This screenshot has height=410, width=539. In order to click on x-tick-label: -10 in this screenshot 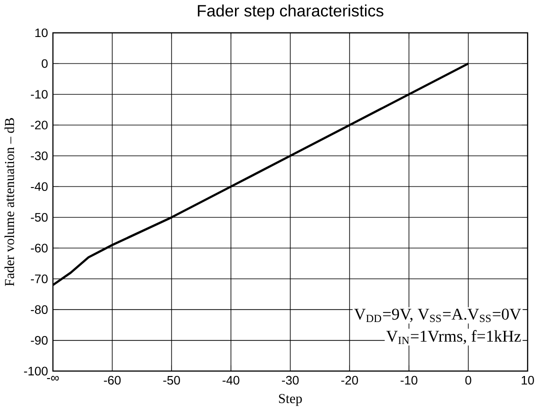, I will do `click(409, 380)`.